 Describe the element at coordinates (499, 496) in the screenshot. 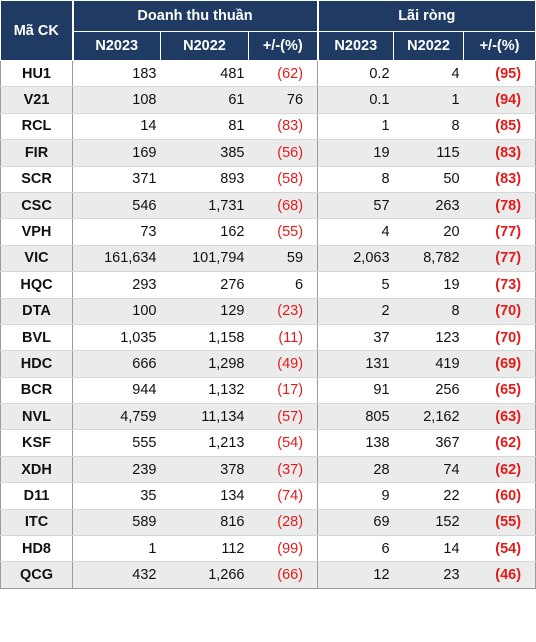

I see `net-profit-change-cell: (60)` at that location.